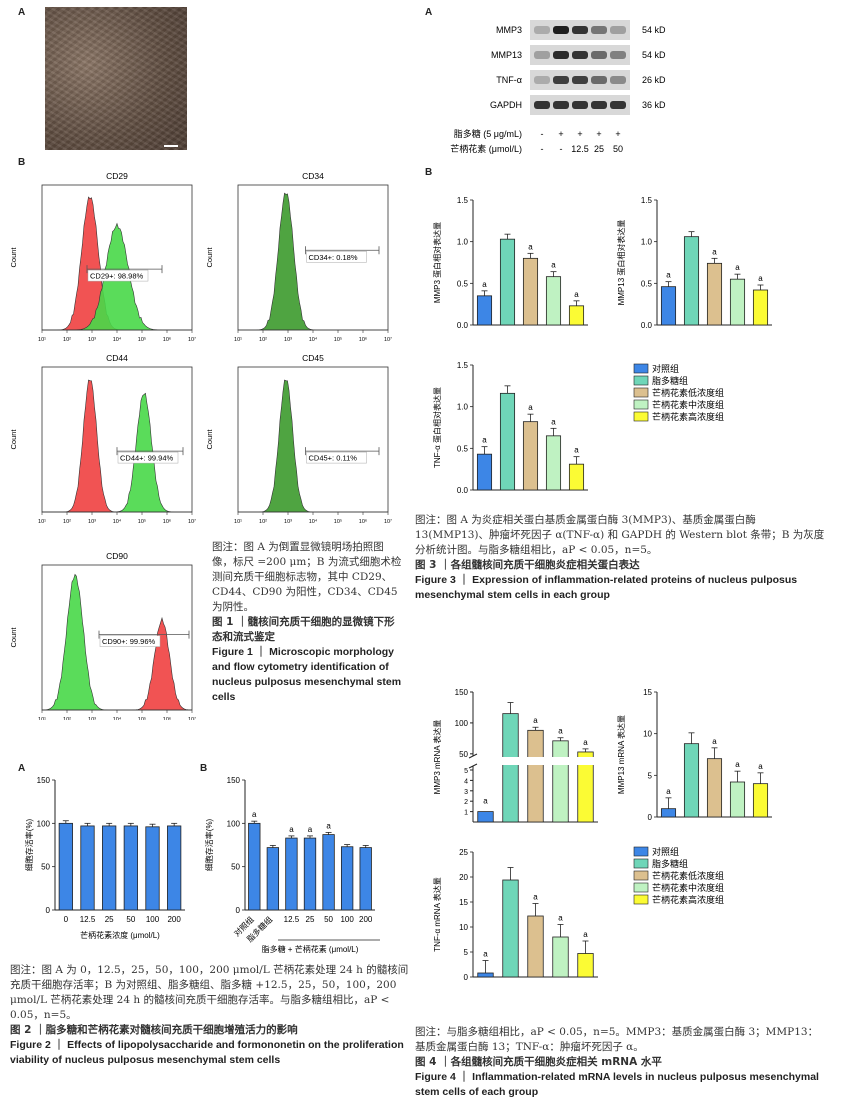  What do you see at coordinates (67, 522) in the screenshot?
I see `x-tick-label: 10²` at bounding box center [67, 522].